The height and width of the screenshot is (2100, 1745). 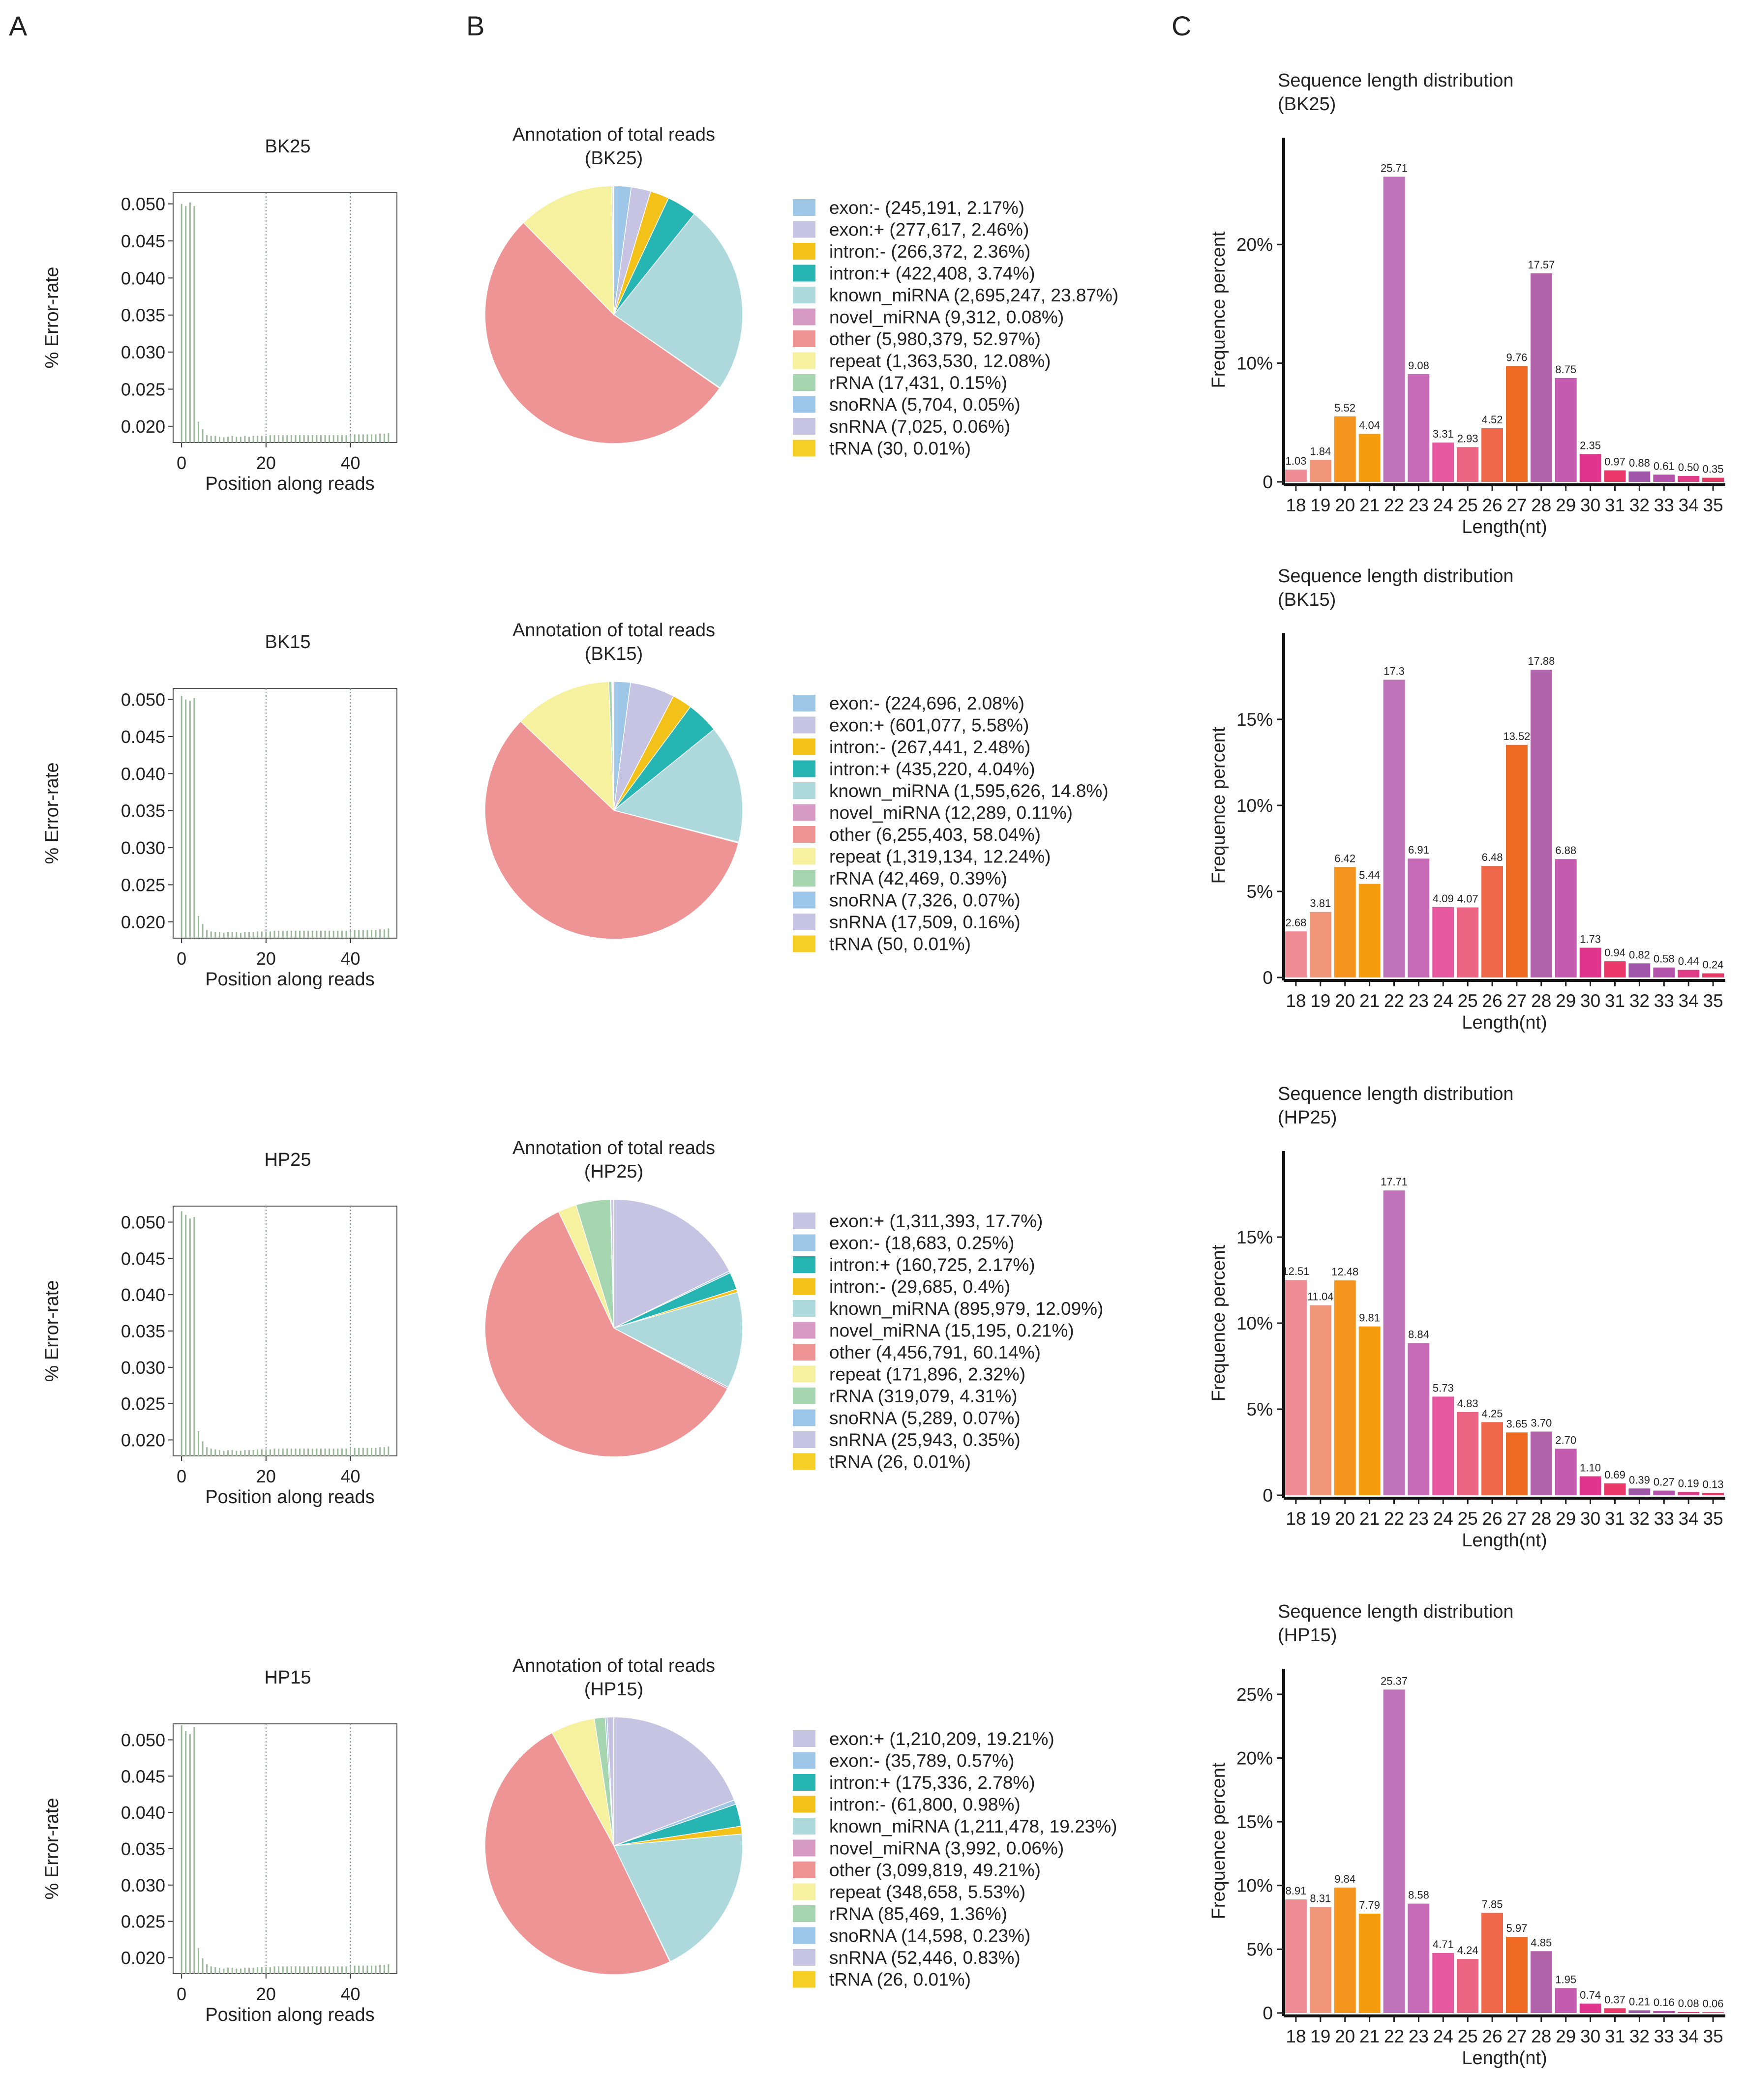 What do you see at coordinates (969, 791) in the screenshot?
I see `pie-legend-label: known_miRNA (1,595,626, 14.8%)` at bounding box center [969, 791].